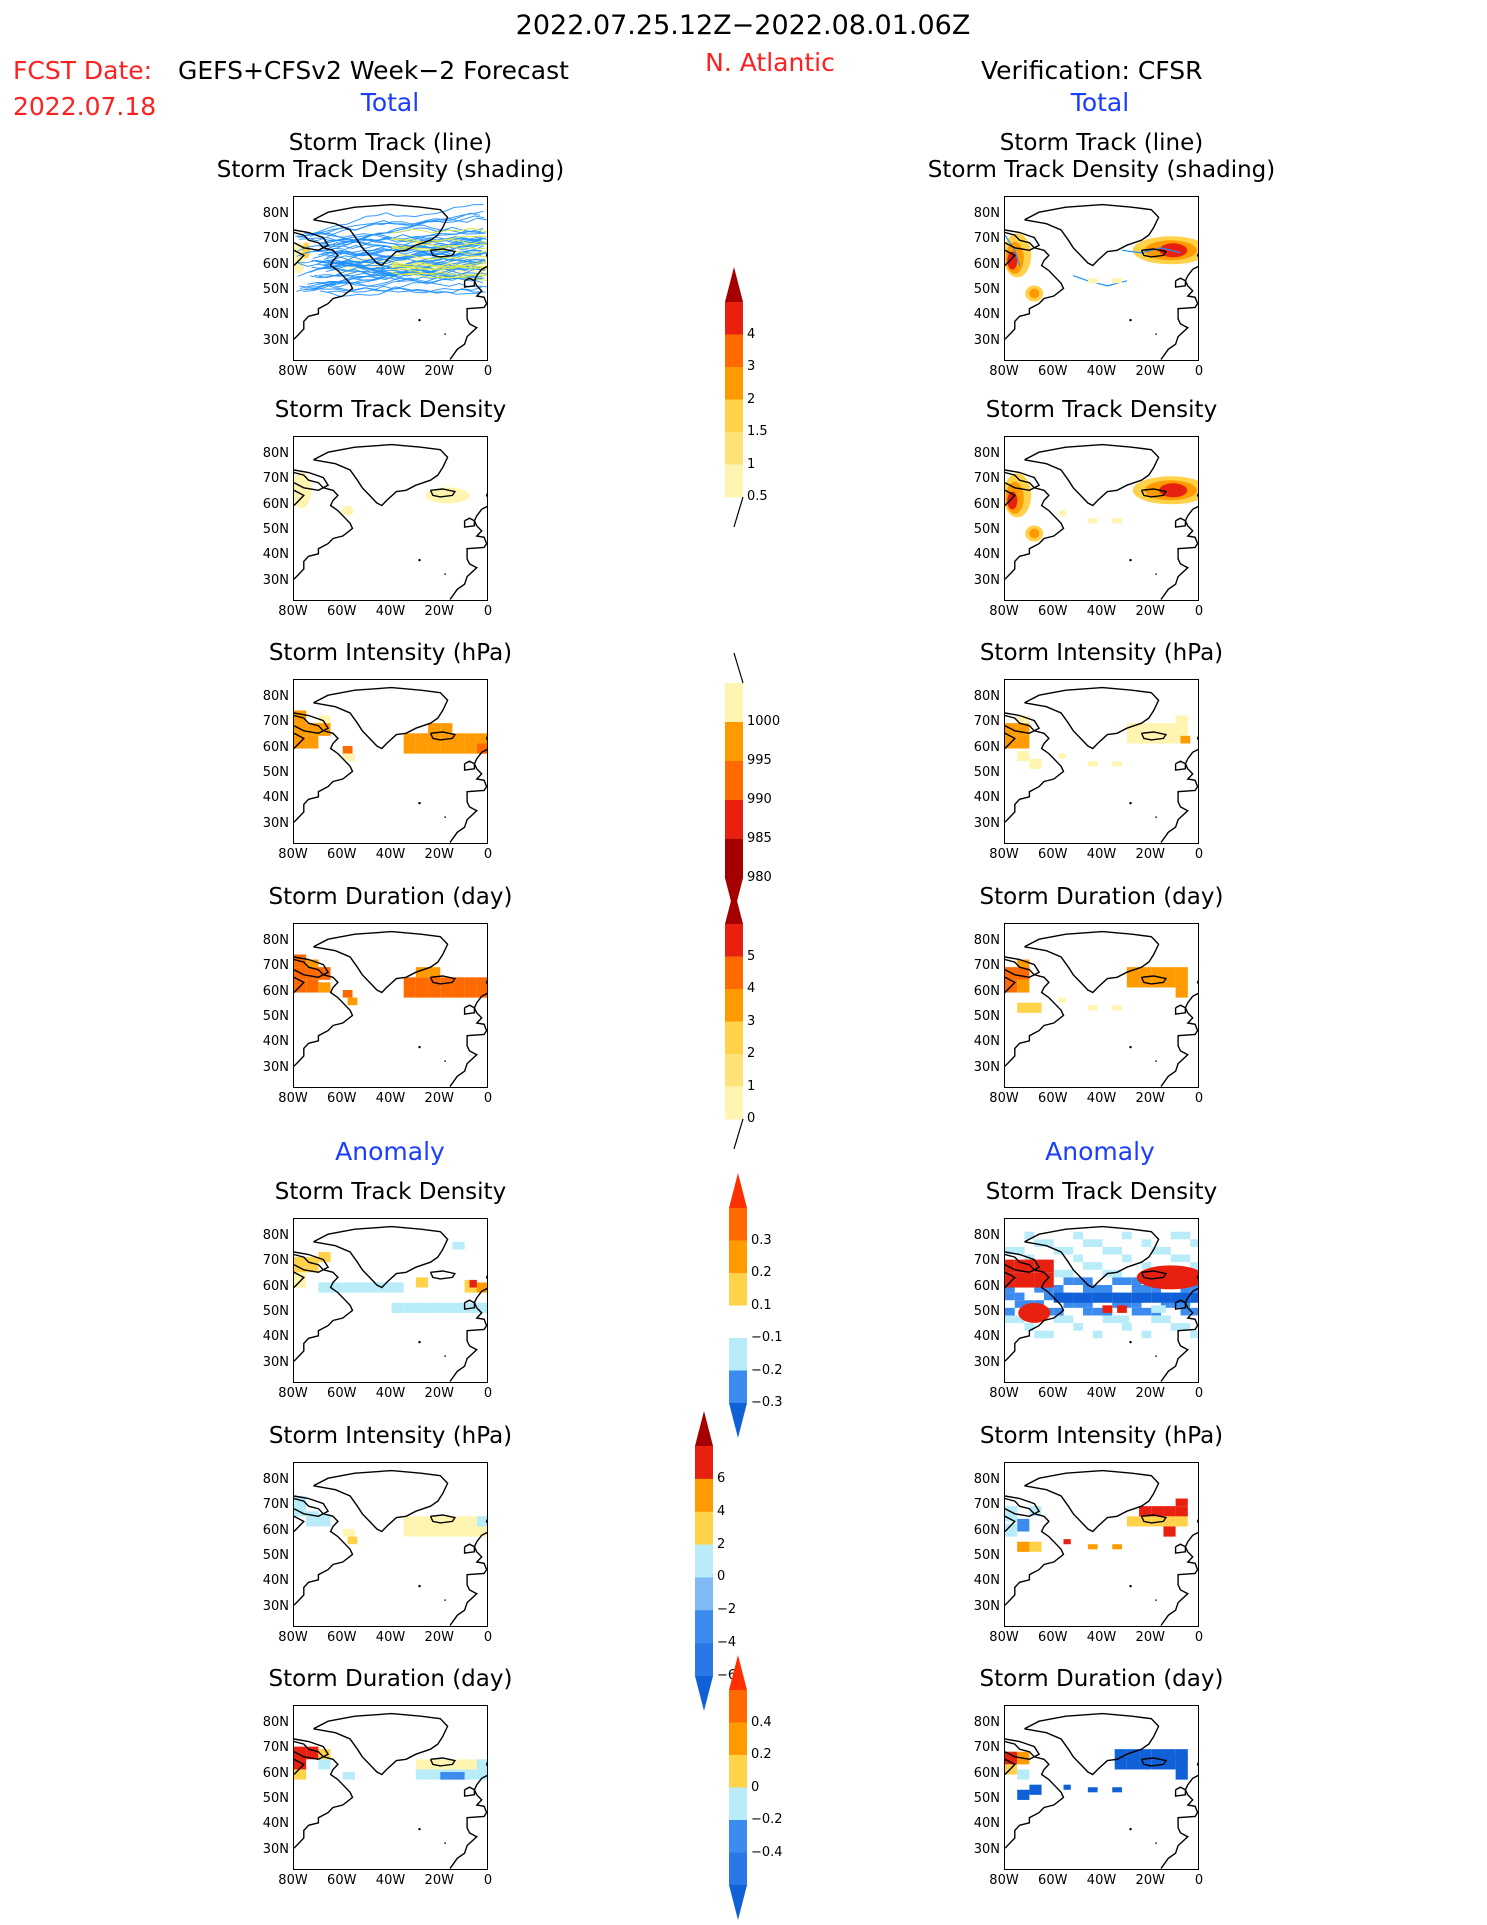  What do you see at coordinates (738, 1787) in the screenshot?
I see `colorbar-duration-anomaly` at bounding box center [738, 1787].